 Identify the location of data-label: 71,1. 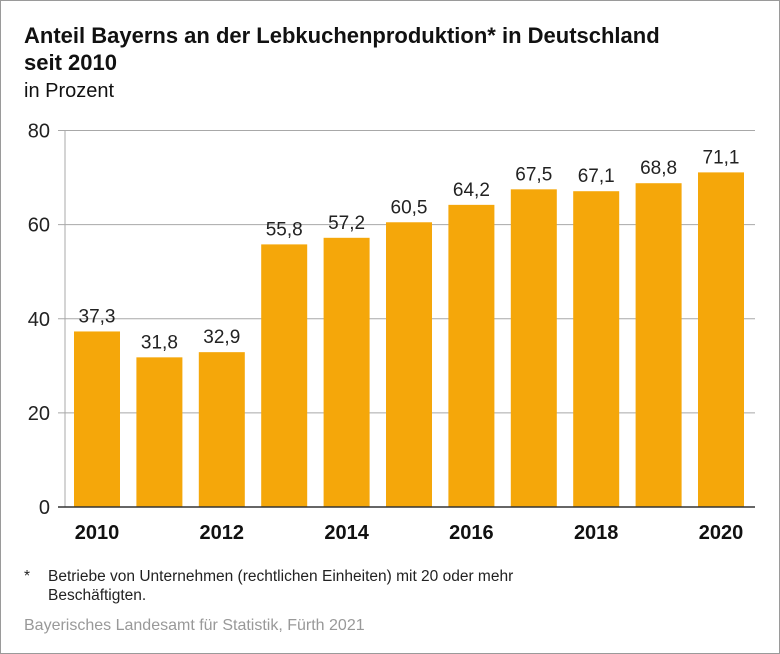
(721, 157).